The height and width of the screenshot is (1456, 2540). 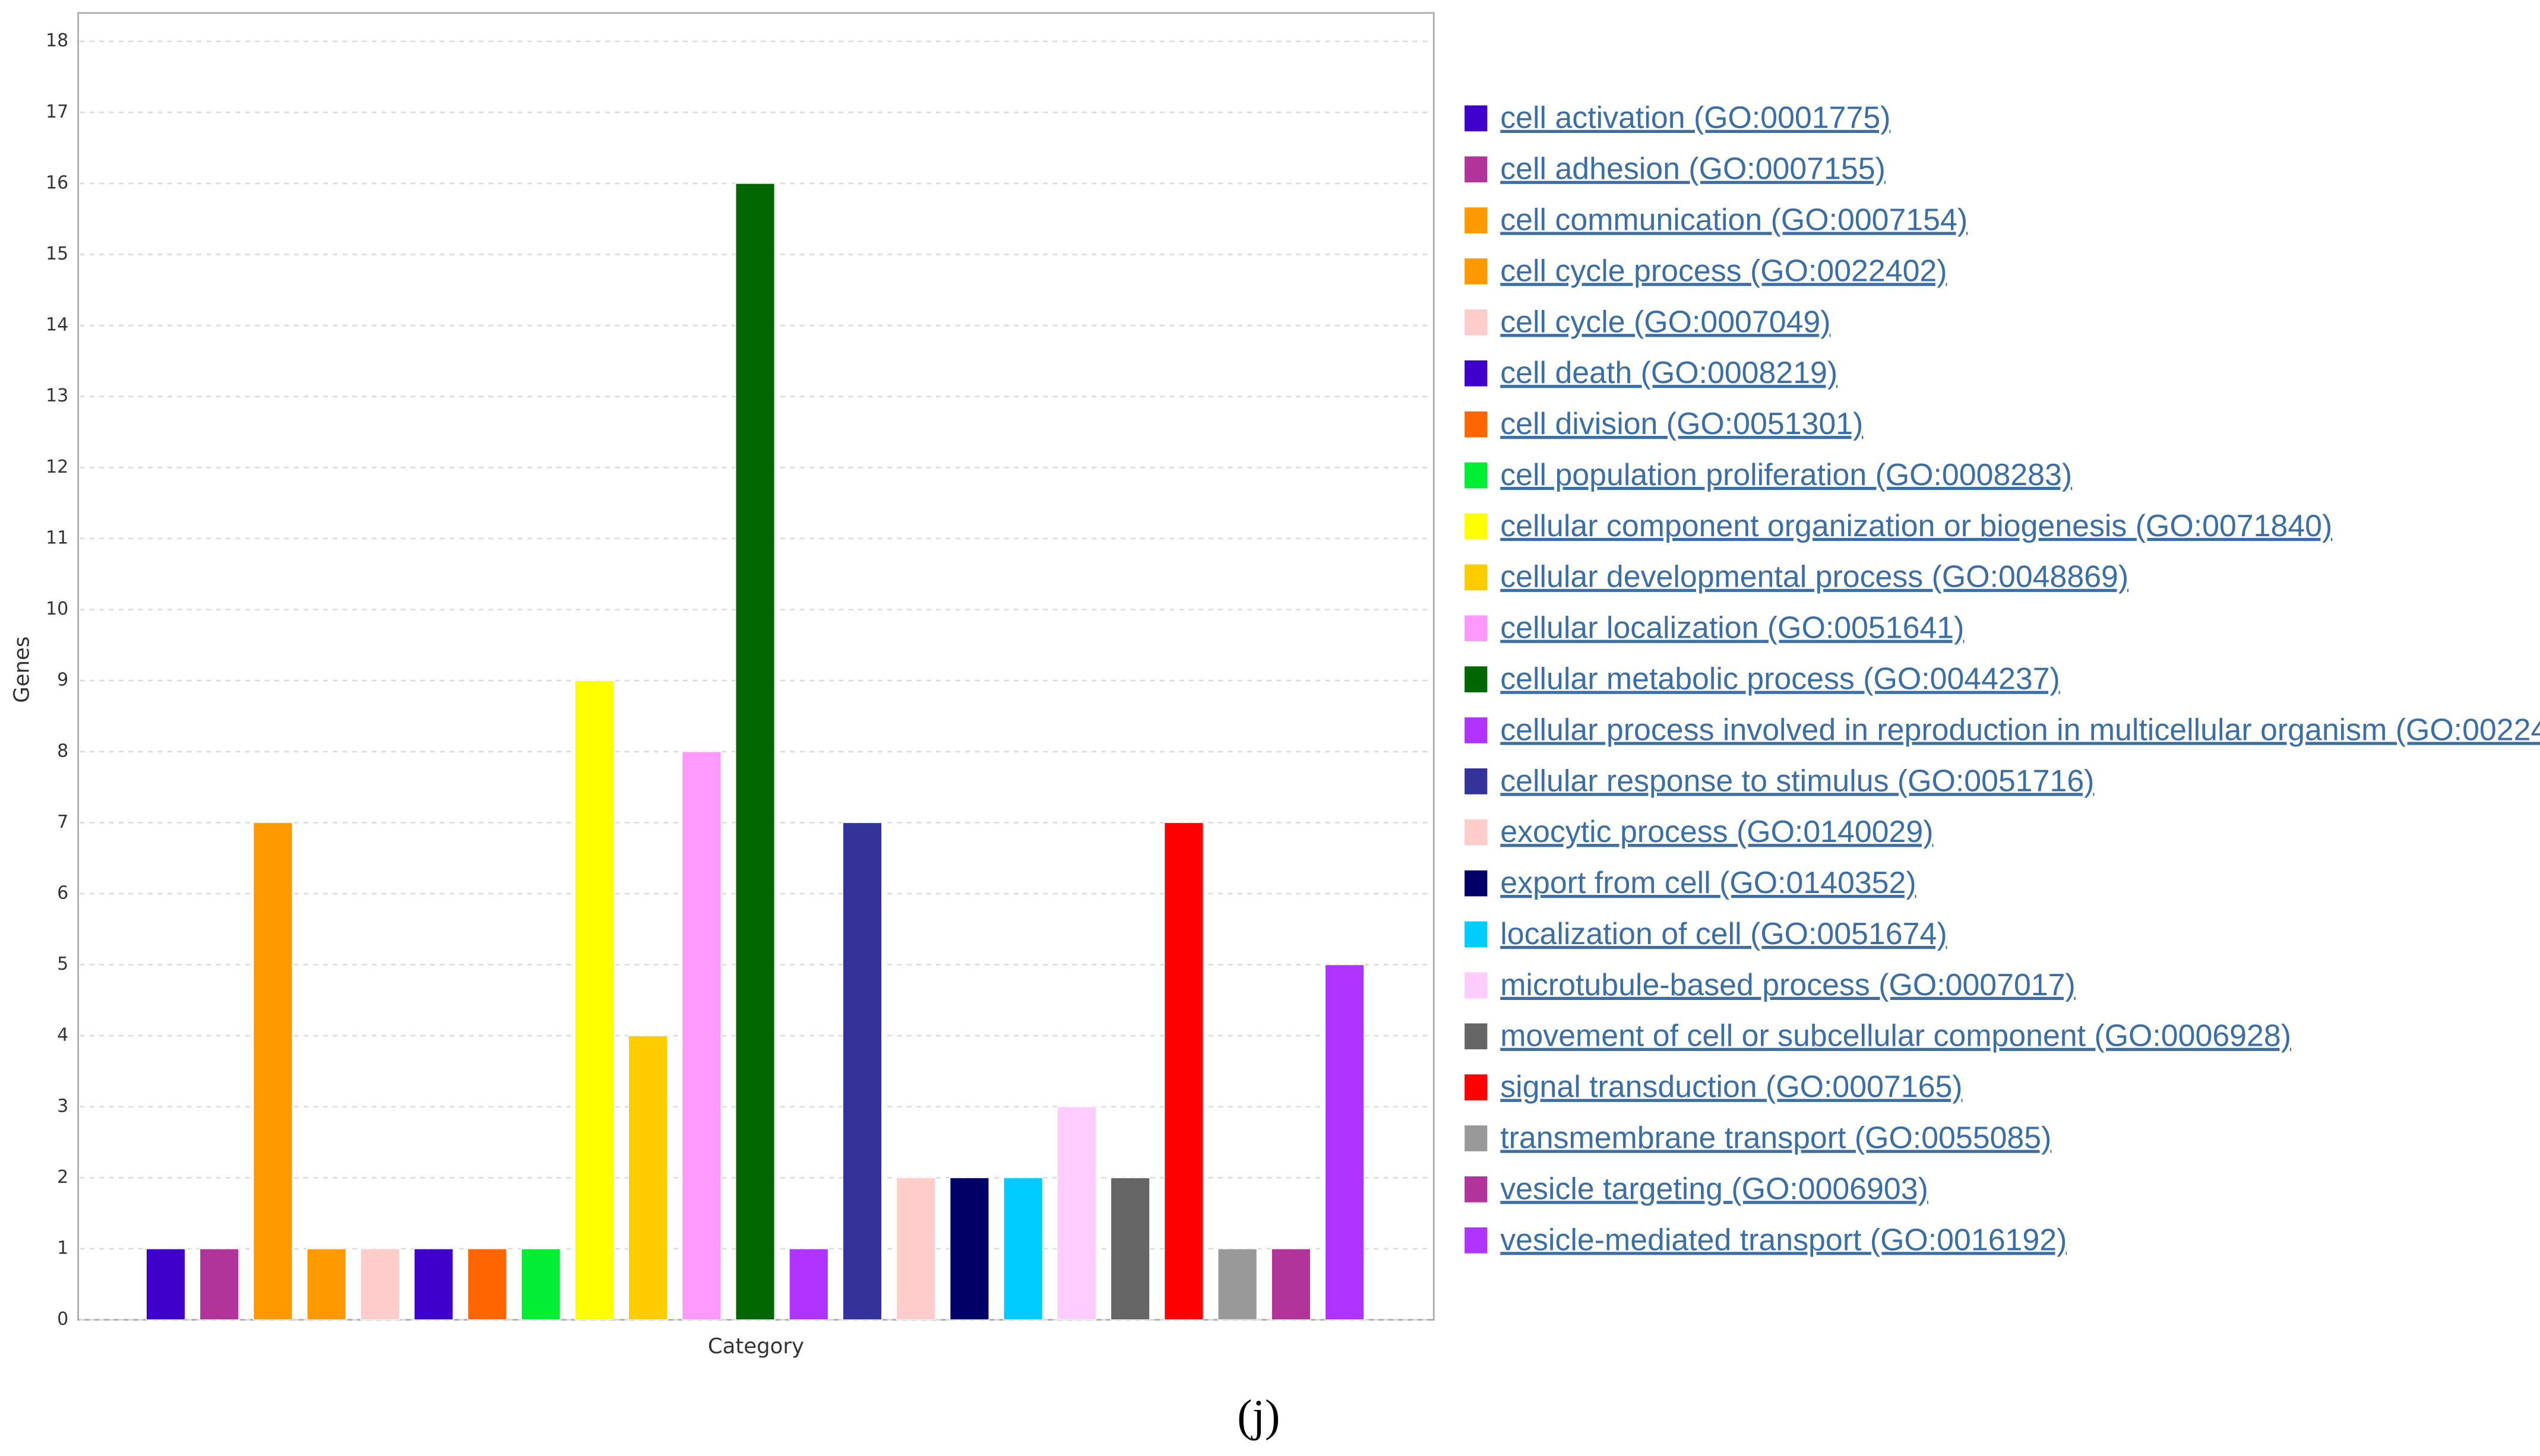 What do you see at coordinates (1258, 1415) in the screenshot?
I see `caption: (j)` at bounding box center [1258, 1415].